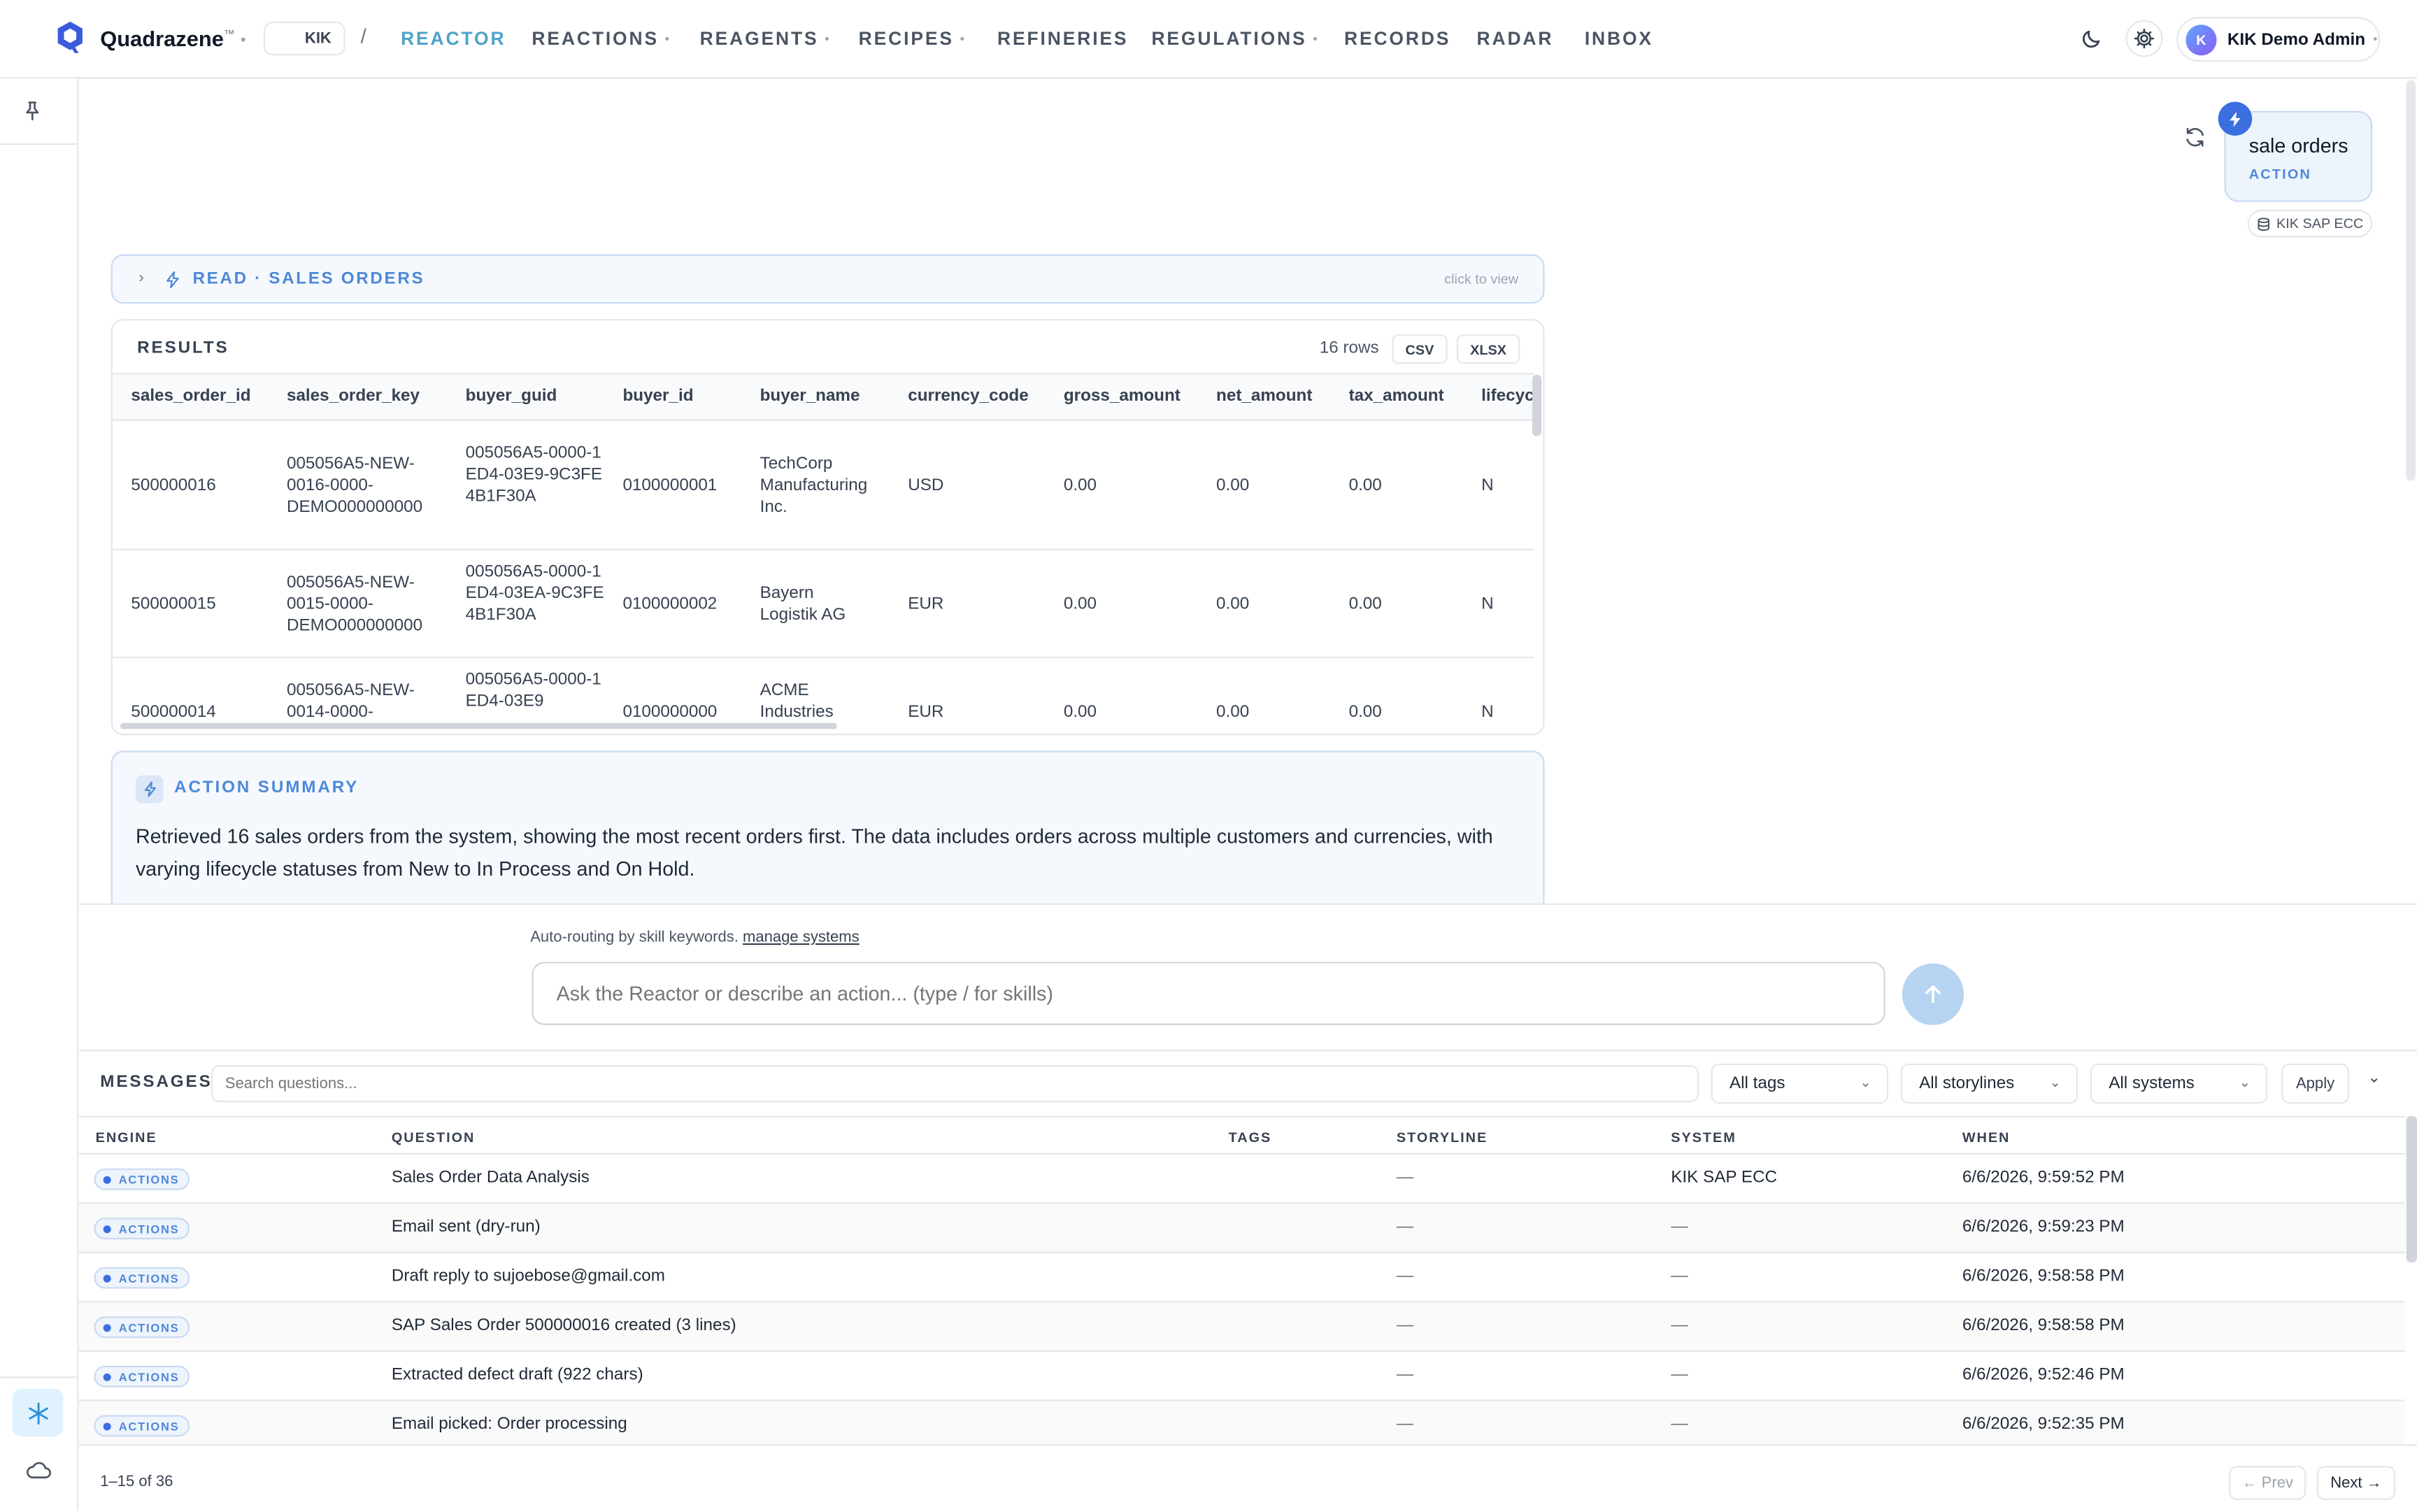 The image size is (2417, 1512). I want to click on message-when: 6/6/2026, 9:52:46 PM, so click(2043, 1375).